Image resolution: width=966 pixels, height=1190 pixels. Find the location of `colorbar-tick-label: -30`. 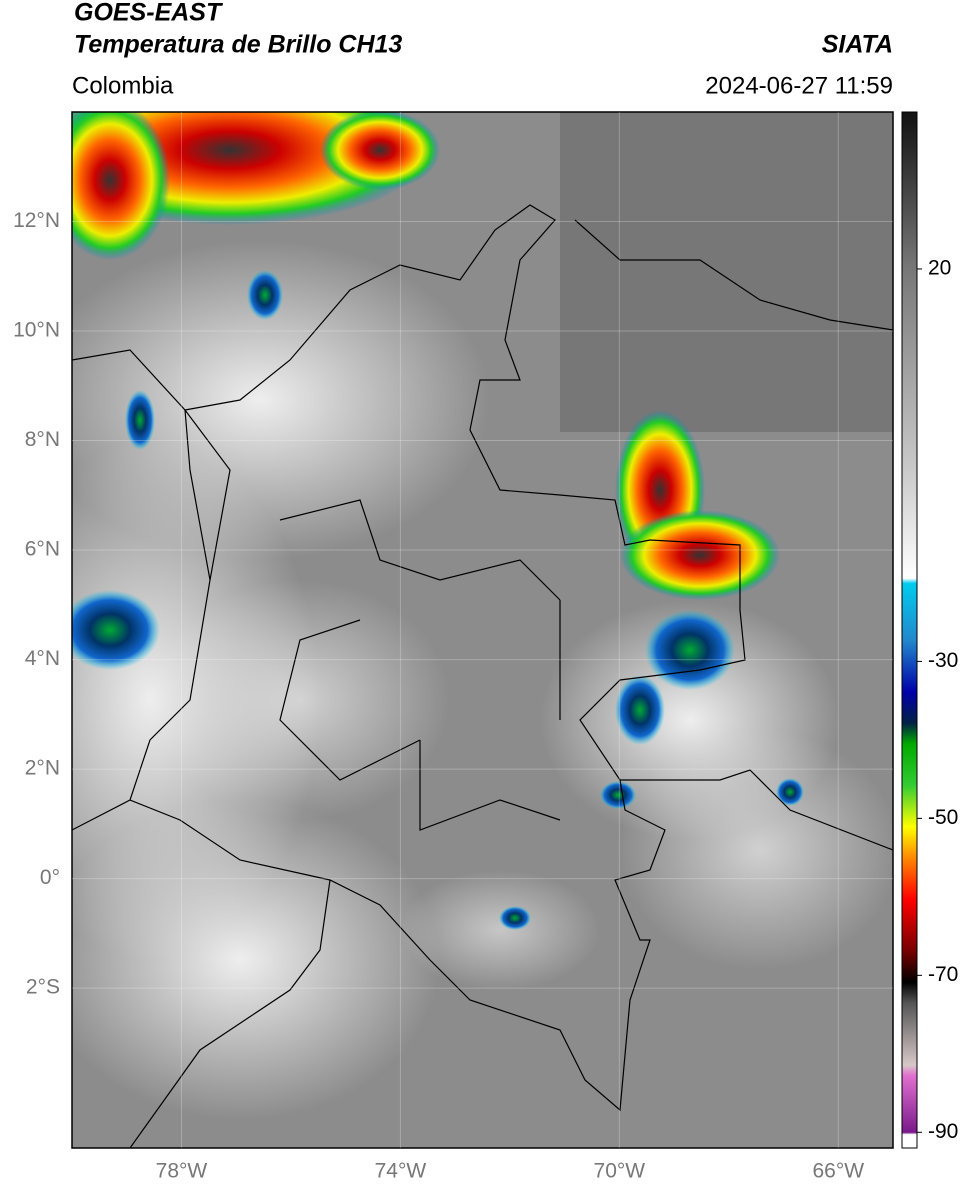

colorbar-tick-label: -30 is located at coordinates (943, 660).